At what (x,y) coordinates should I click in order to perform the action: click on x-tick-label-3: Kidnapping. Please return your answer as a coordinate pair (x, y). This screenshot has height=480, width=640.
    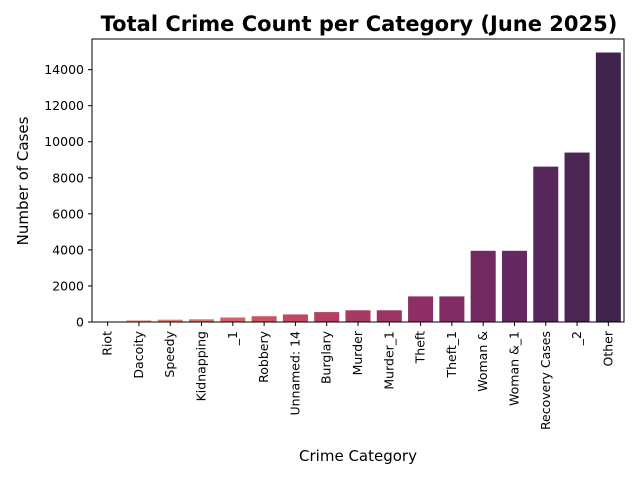
    Looking at the image, I should click on (201, 366).